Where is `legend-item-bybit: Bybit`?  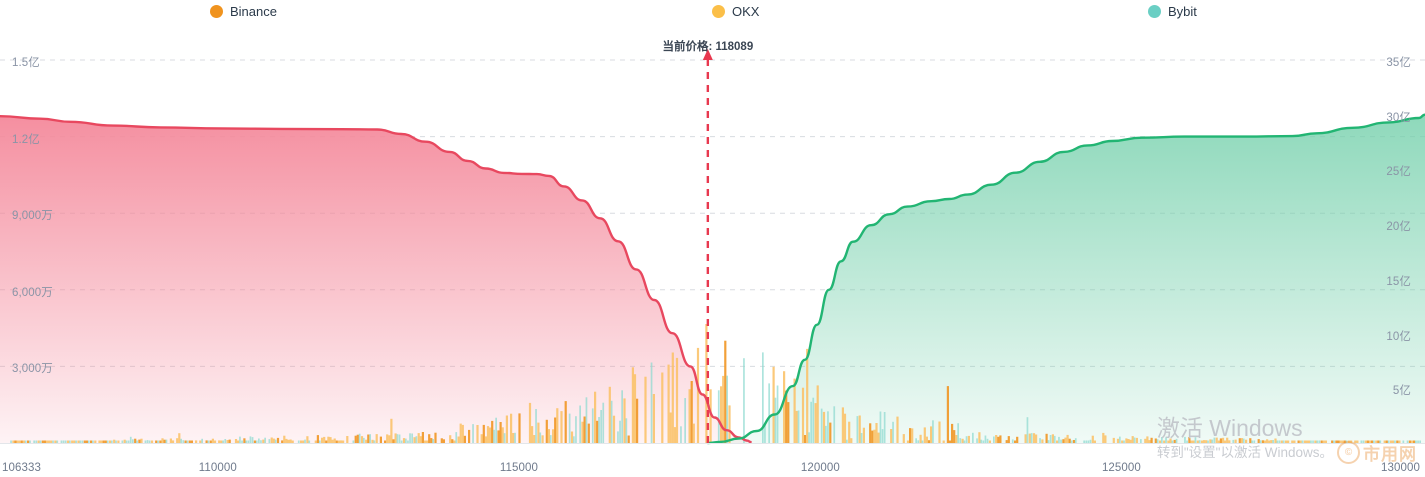
legend-item-bybit: Bybit is located at coordinates (1172, 11).